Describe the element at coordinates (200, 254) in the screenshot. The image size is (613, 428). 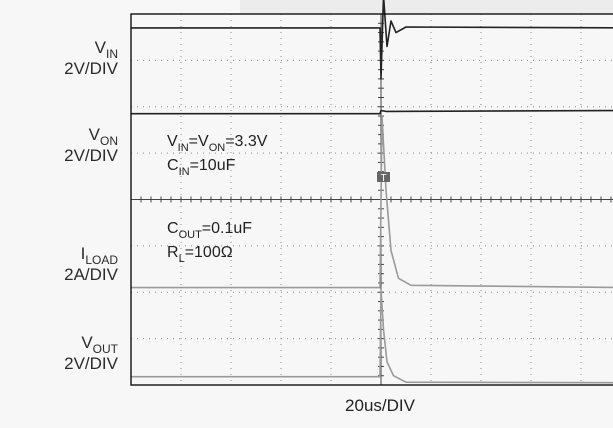
I see `annotation-rl: RL=100Ω` at that location.